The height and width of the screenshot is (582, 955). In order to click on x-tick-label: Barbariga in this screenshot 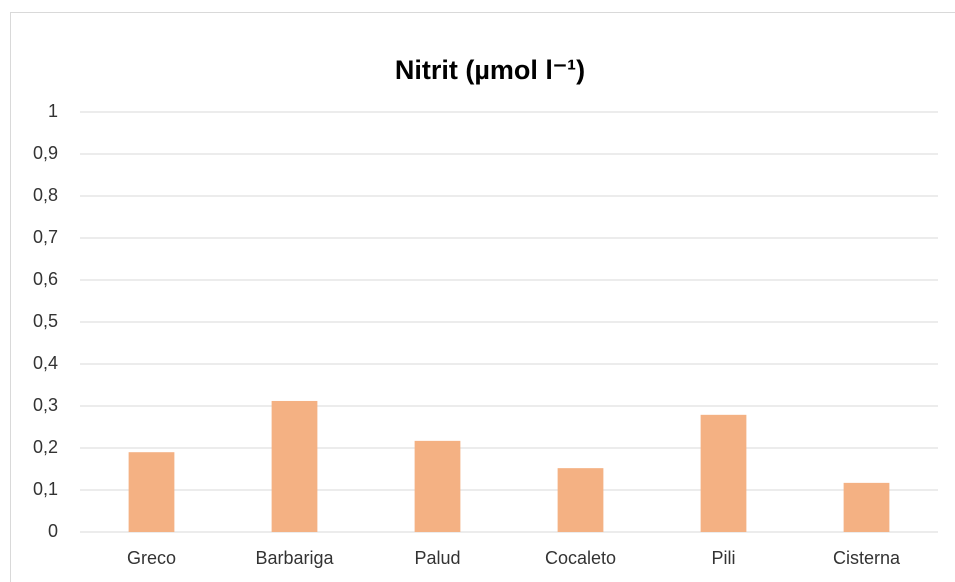, I will do `click(294, 558)`.